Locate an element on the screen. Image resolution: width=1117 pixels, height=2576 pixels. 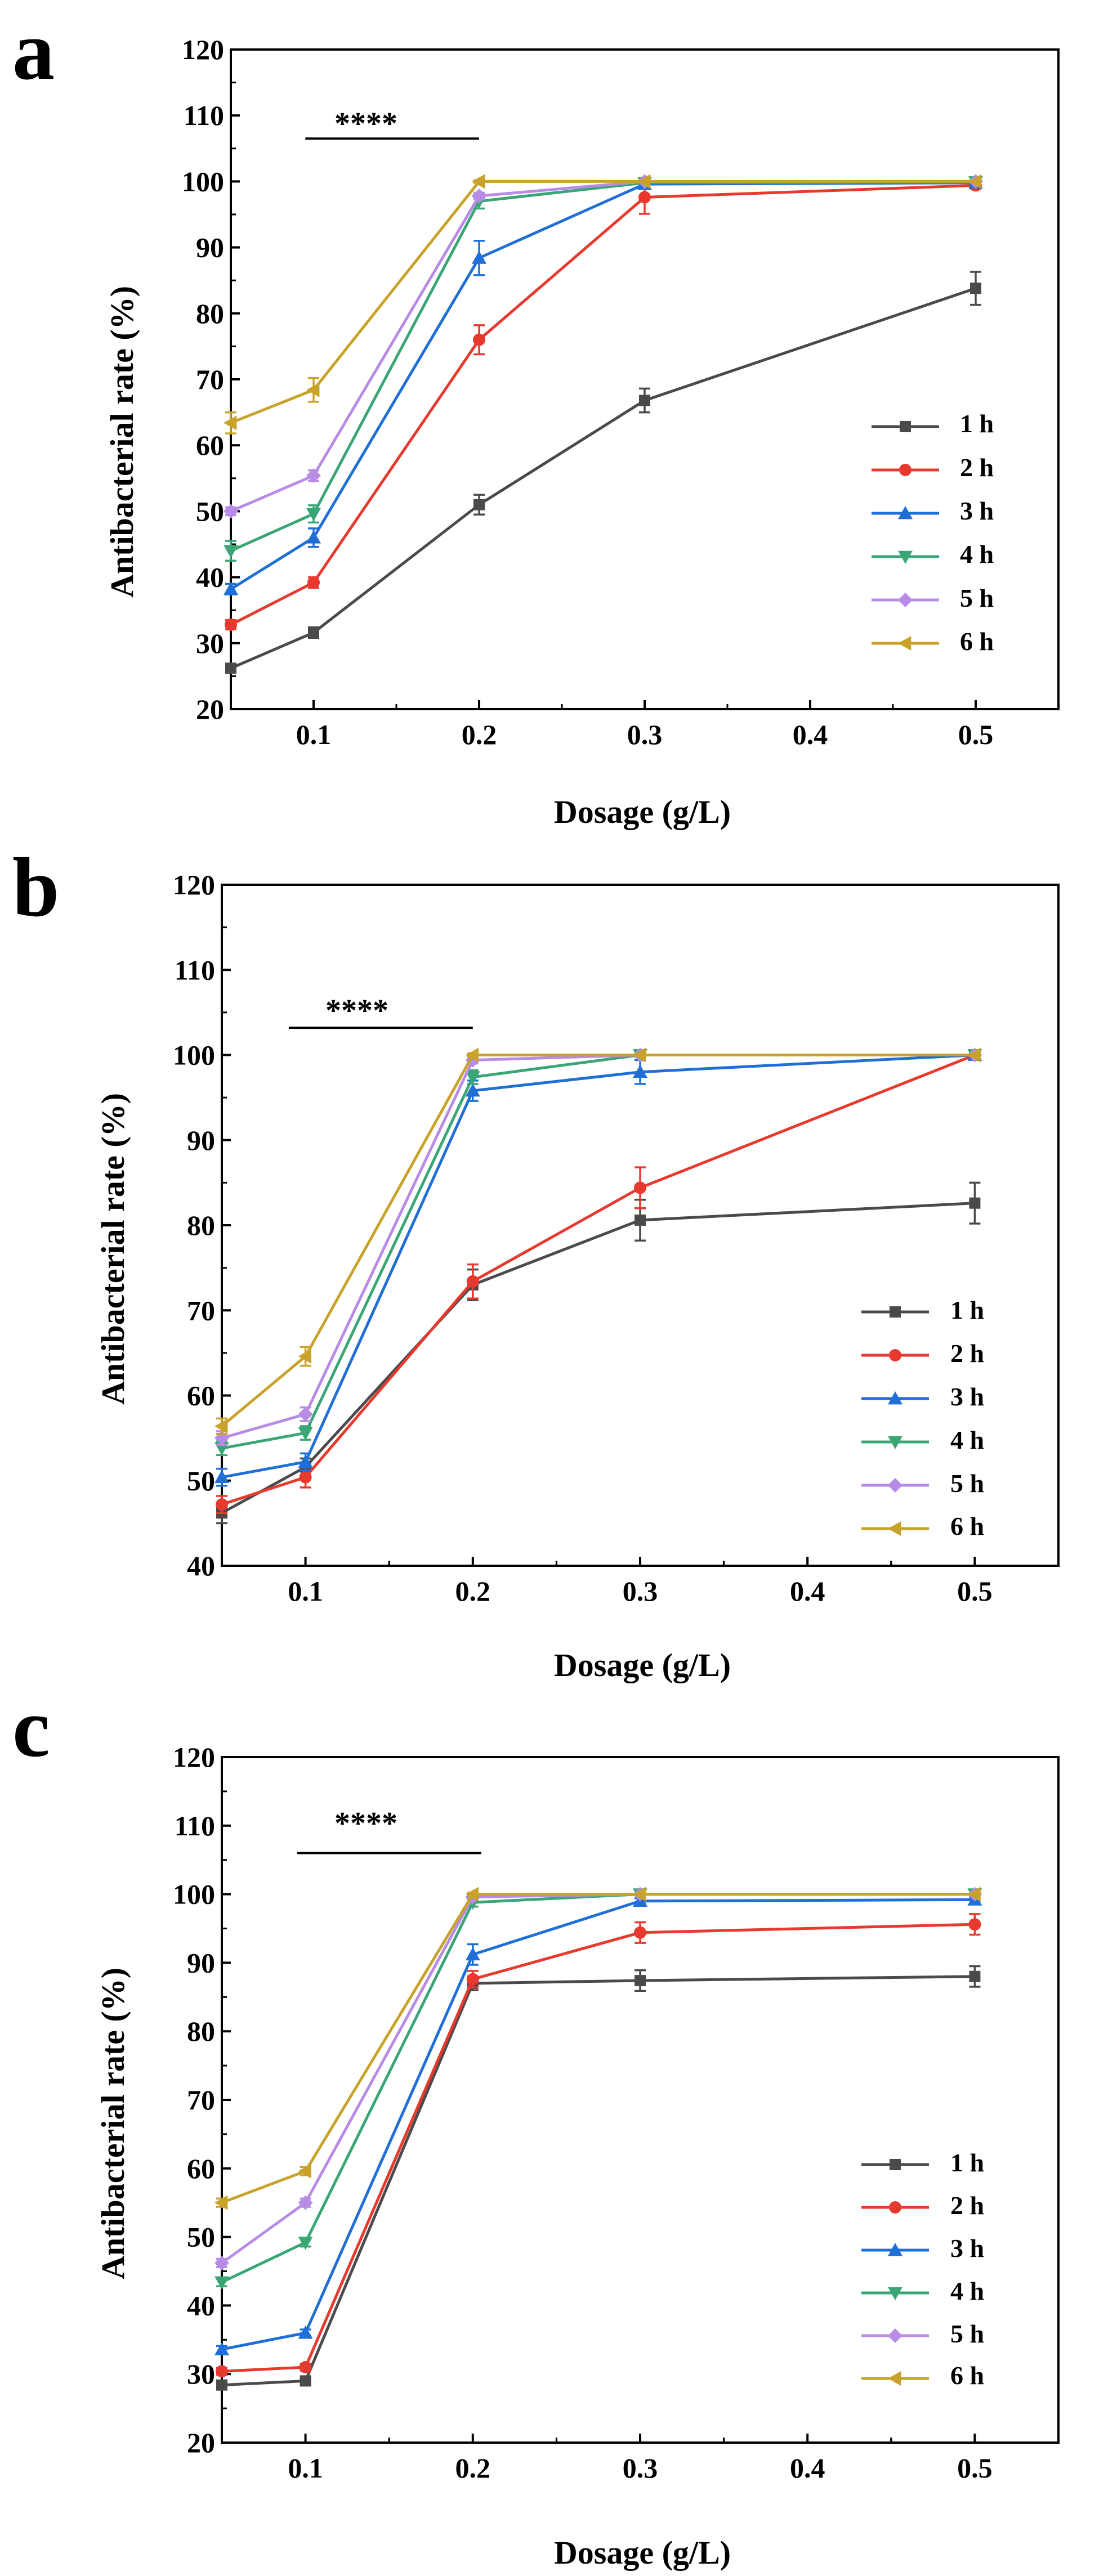
legend-label-5h: 5 h is located at coordinates (967, 1483).